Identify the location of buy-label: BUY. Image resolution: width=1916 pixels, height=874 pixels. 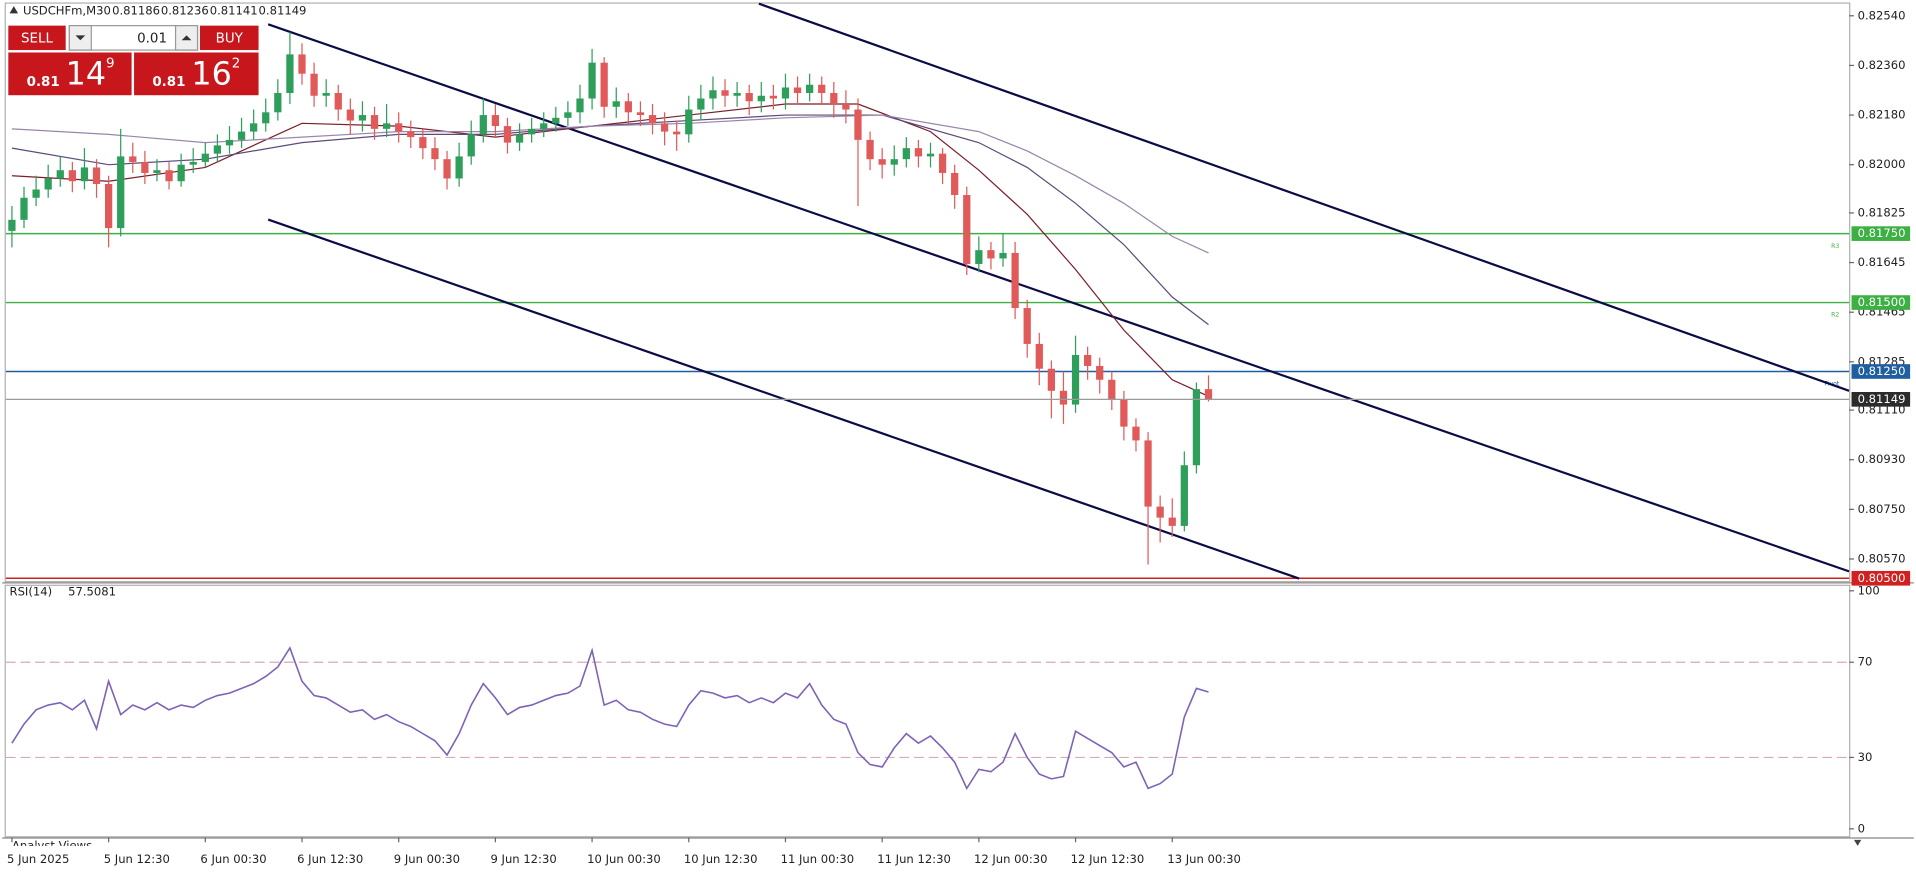
(230, 38).